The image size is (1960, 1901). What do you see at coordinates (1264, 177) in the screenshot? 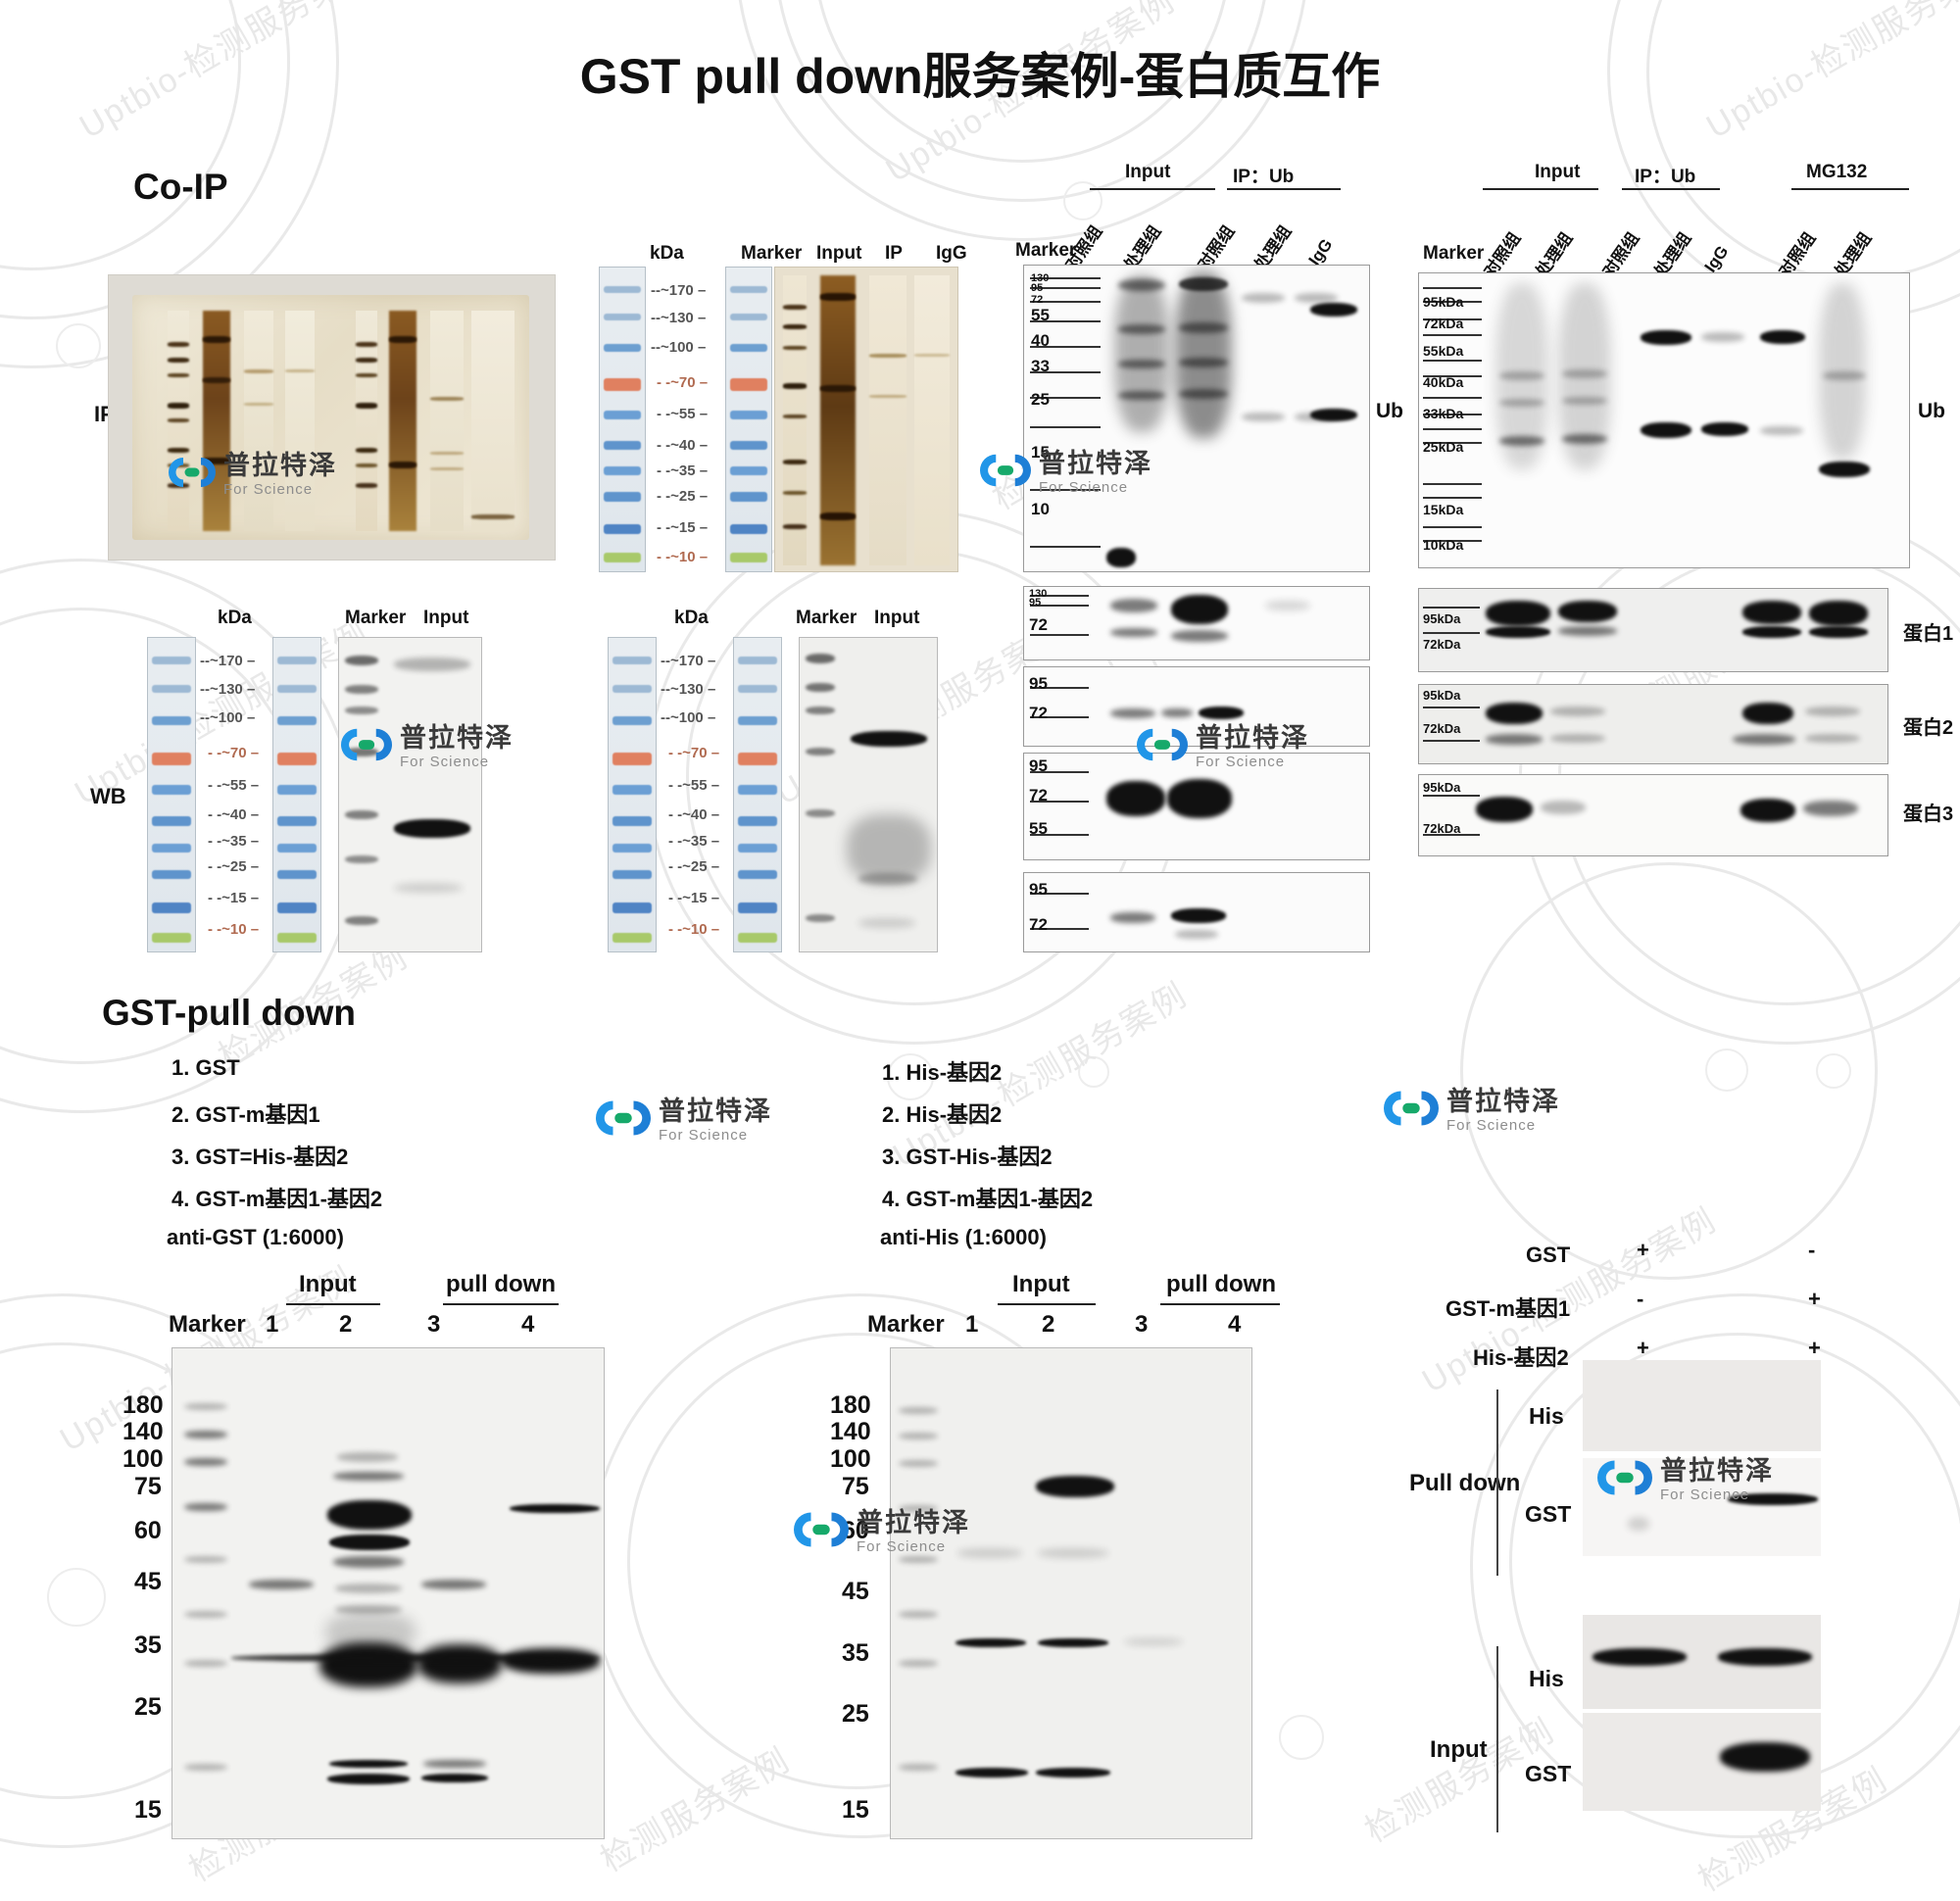
I see `group-header-ip-ub: IP：Ub` at bounding box center [1264, 177].